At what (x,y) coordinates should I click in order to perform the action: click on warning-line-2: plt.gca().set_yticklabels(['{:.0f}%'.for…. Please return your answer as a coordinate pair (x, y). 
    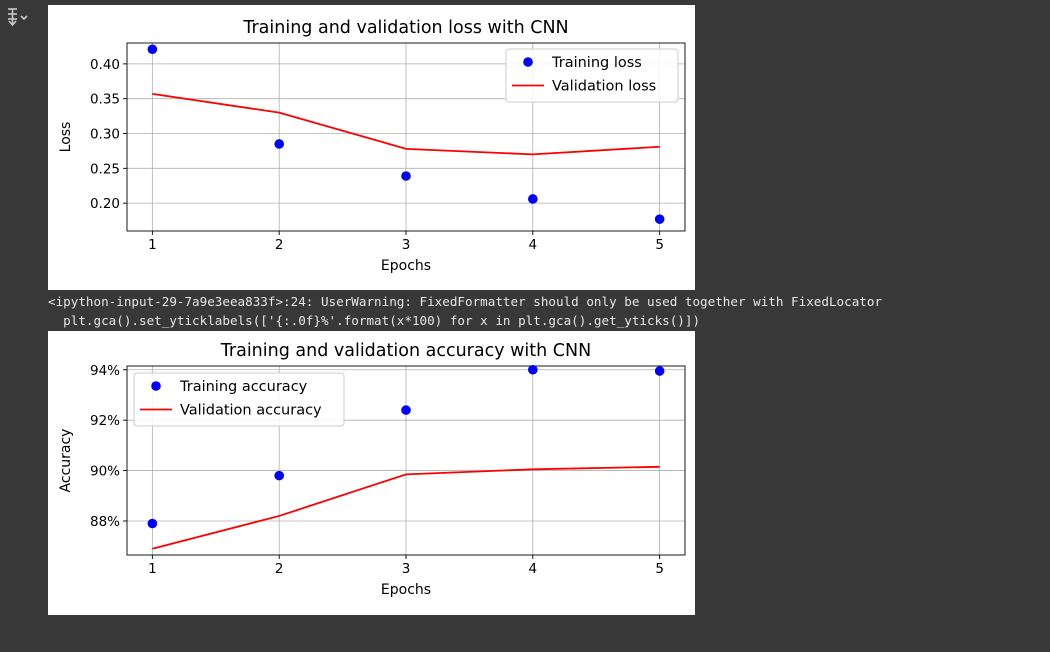
    Looking at the image, I should click on (374, 320).